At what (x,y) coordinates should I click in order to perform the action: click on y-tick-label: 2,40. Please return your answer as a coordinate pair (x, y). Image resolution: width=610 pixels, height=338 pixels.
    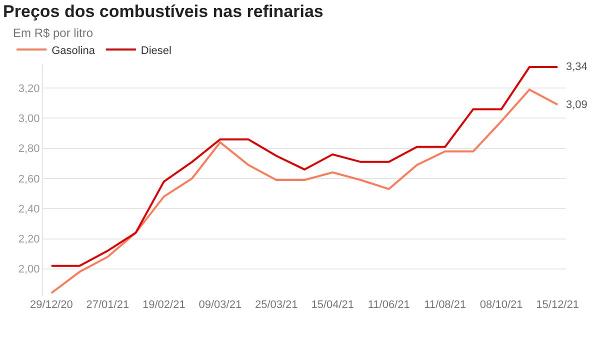
    Looking at the image, I should click on (29, 209).